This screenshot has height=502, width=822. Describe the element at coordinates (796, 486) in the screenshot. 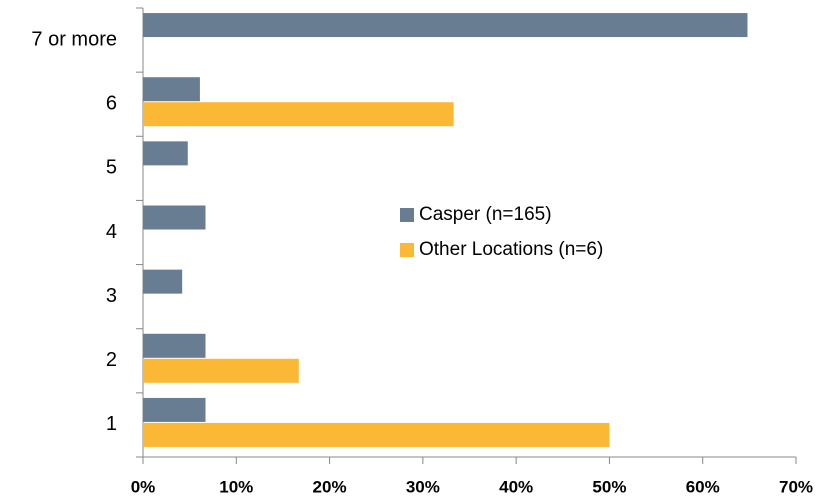

I see `x-tick-label: 70%` at that location.